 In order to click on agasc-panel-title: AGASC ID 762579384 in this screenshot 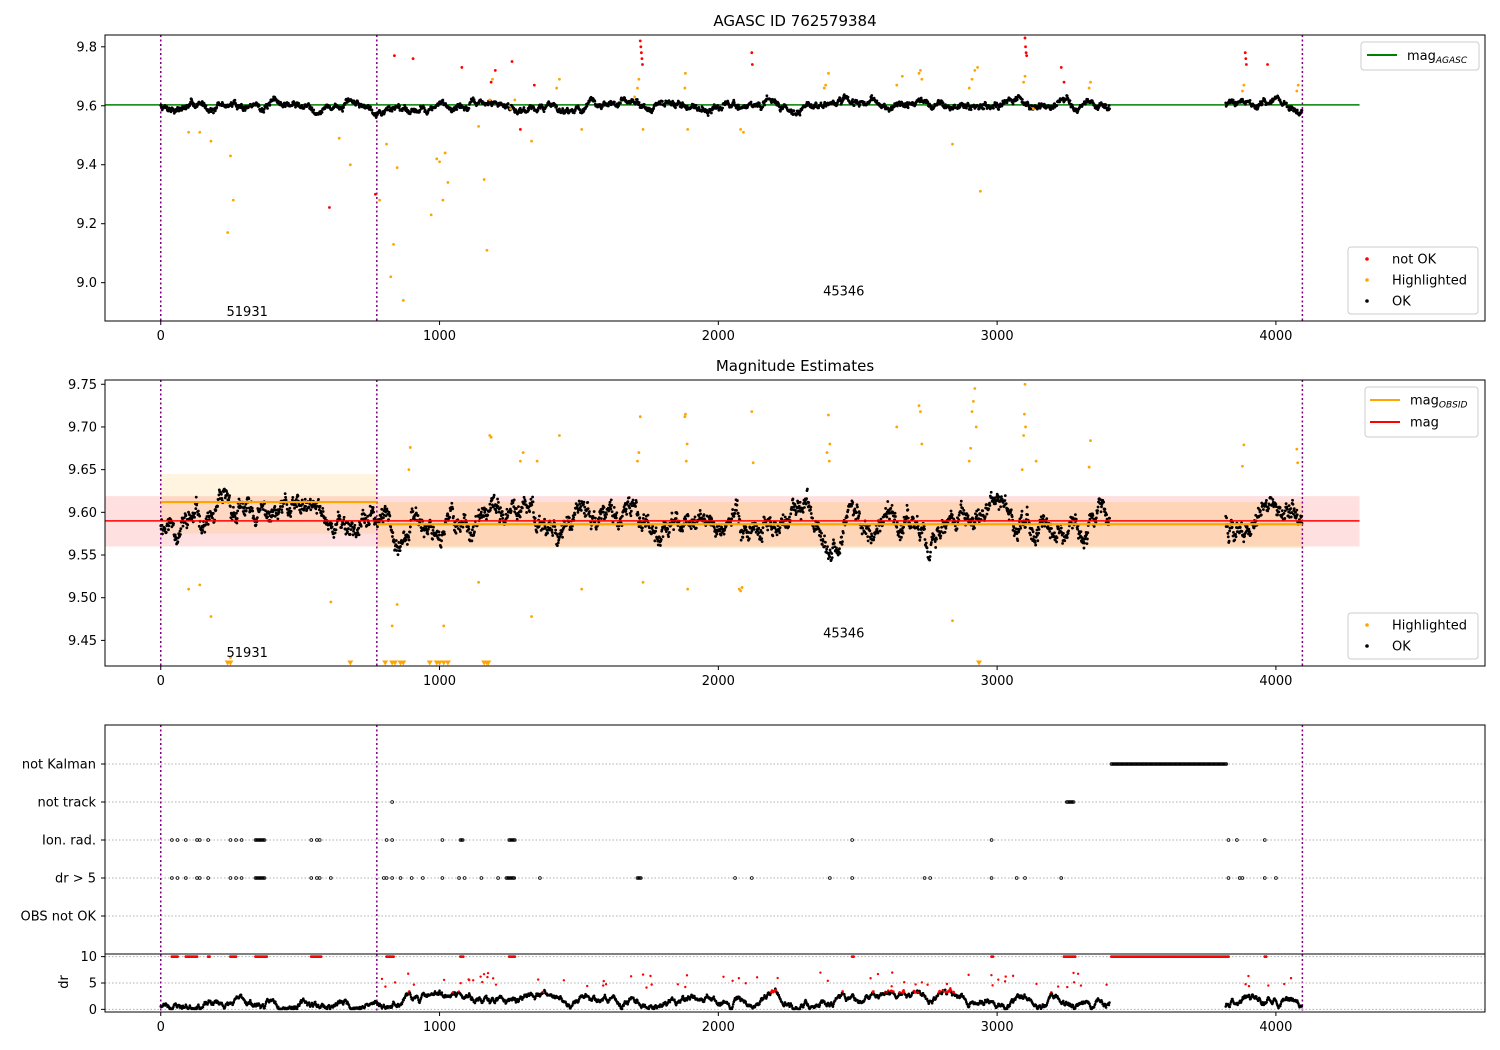, I will do `click(794, 21)`.